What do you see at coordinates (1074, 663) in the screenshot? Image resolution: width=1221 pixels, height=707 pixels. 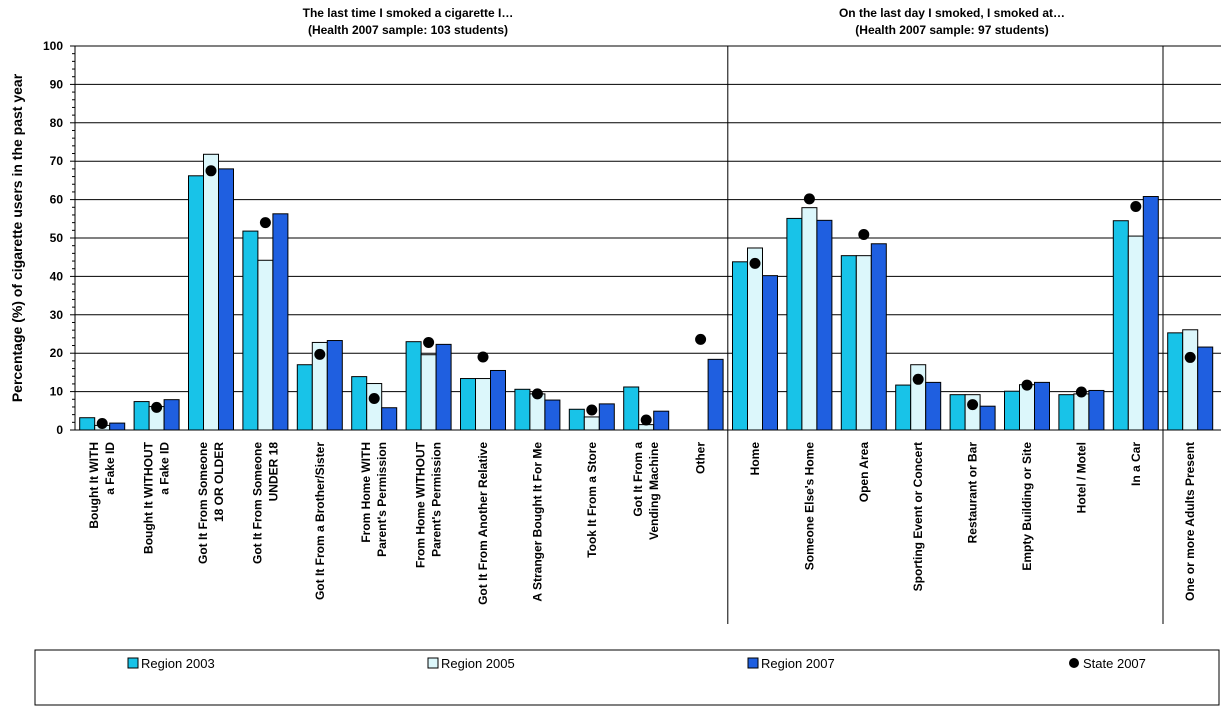 I see `legend-marker-state-2007` at bounding box center [1074, 663].